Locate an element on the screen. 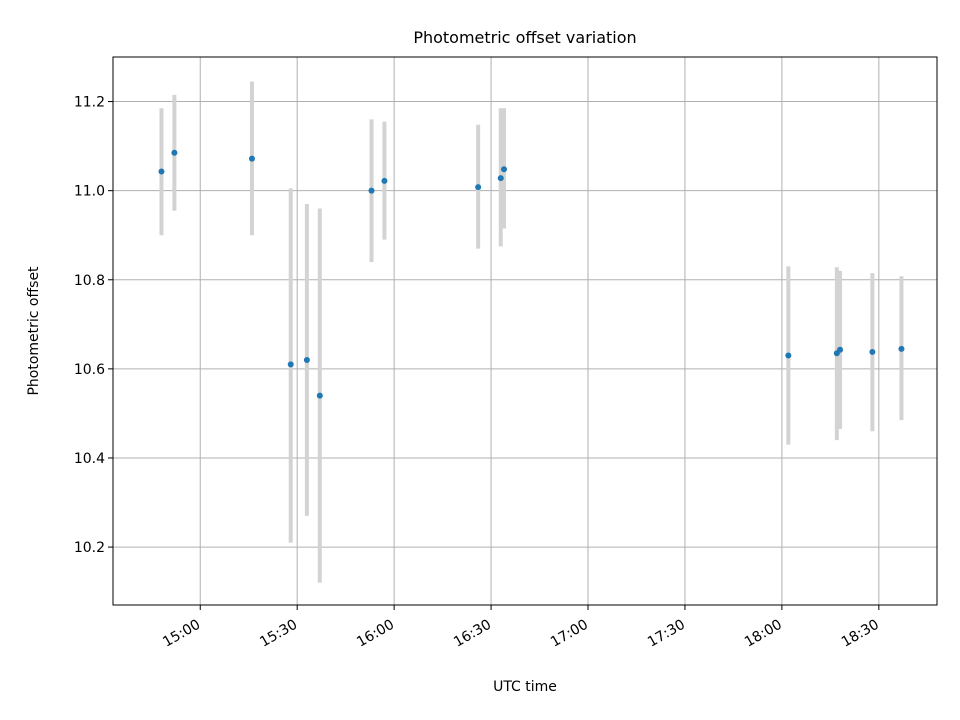  y-tick-label: 10.4 is located at coordinates (89, 459).